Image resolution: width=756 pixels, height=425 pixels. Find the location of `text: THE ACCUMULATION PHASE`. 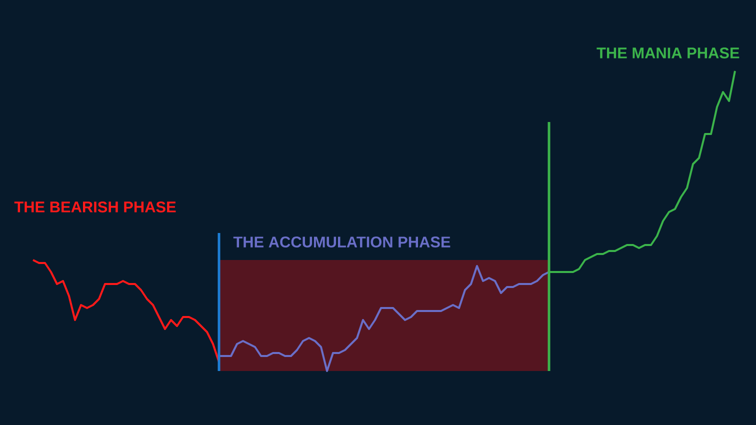

text: THE ACCUMULATION PHASE is located at coordinates (341, 242).